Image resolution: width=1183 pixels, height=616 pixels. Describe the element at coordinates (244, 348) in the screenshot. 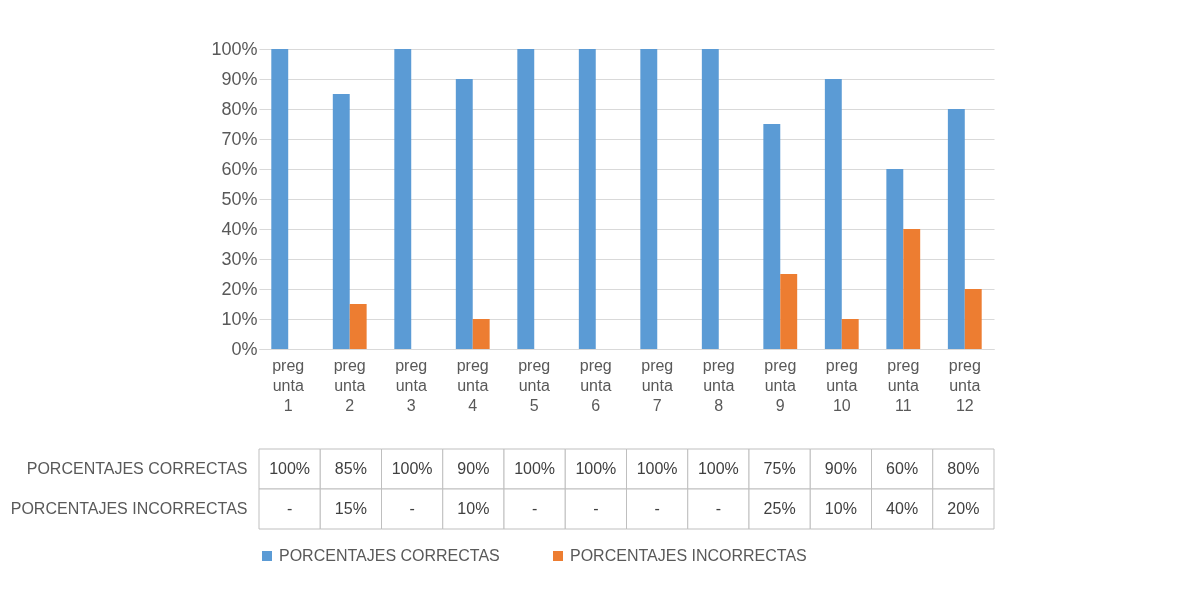

I see `y-tick-label: 0%` at that location.